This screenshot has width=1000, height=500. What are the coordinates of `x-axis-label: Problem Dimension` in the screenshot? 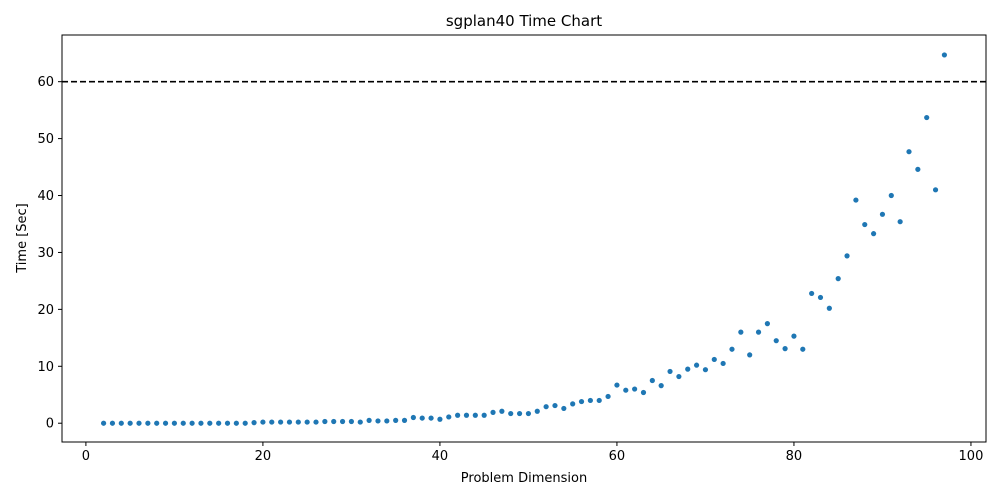 It's located at (524, 478).